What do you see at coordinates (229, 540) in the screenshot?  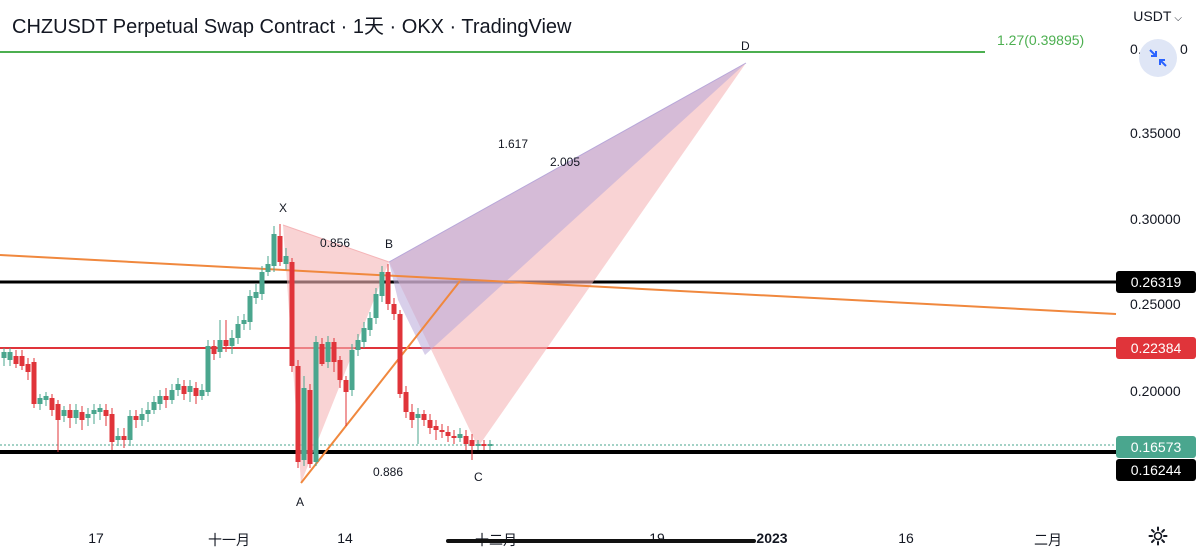 I see `time-label-nov: 十一月` at bounding box center [229, 540].